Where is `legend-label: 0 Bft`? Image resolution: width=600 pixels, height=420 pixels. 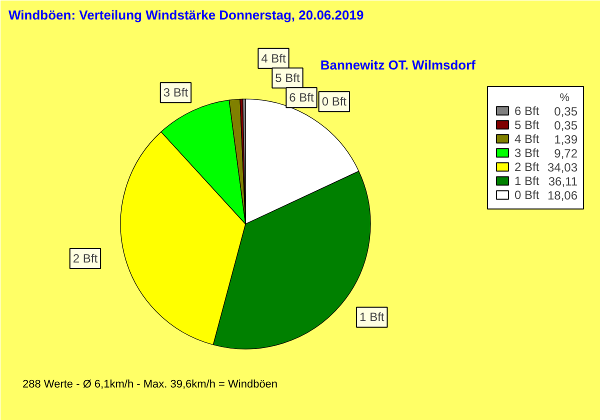
legend-label: 0 Bft is located at coordinates (527, 195).